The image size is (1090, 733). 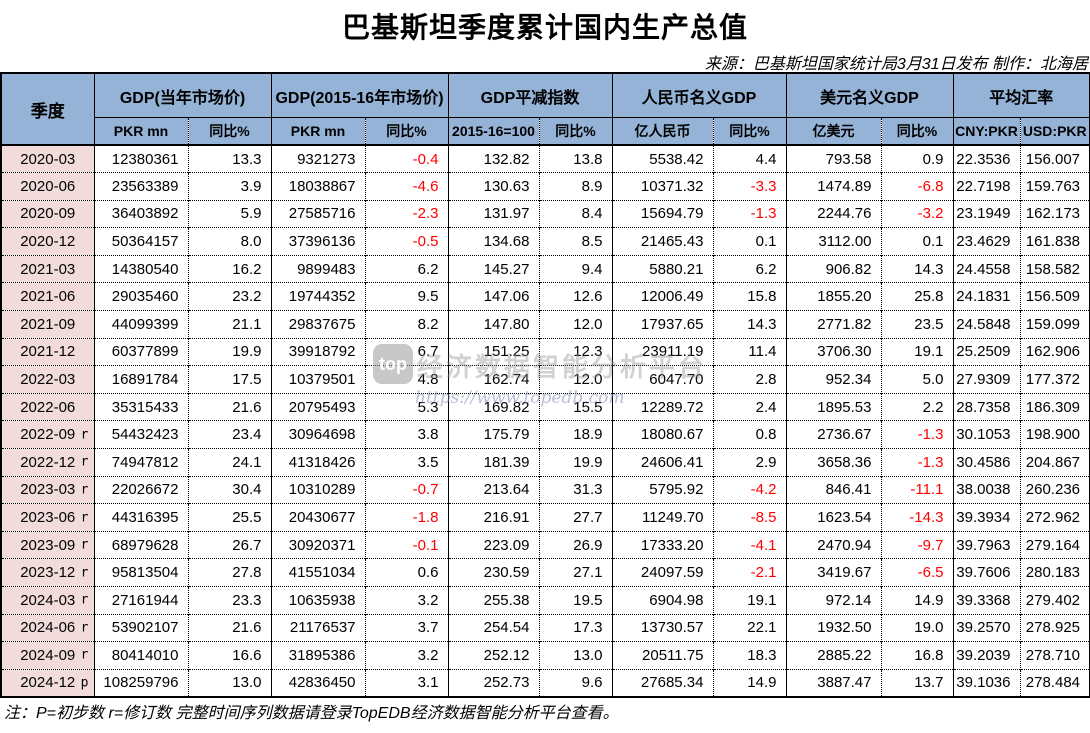 What do you see at coordinates (663, 627) in the screenshot?
I see `value-cell: 13730.57` at bounding box center [663, 627].